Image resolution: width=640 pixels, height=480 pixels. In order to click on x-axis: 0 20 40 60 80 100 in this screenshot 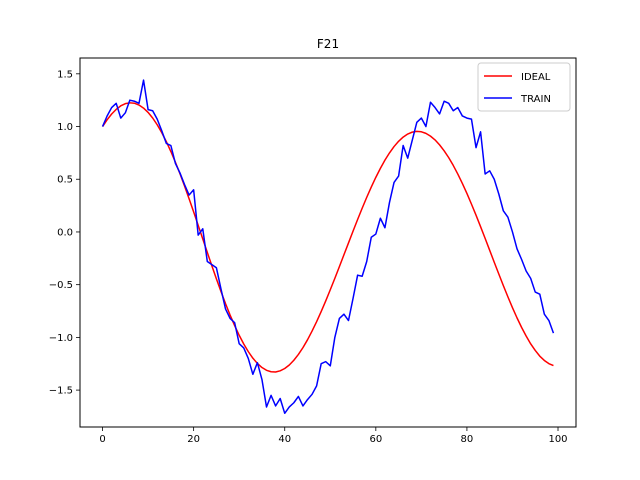, I will do `click(333, 436)`.